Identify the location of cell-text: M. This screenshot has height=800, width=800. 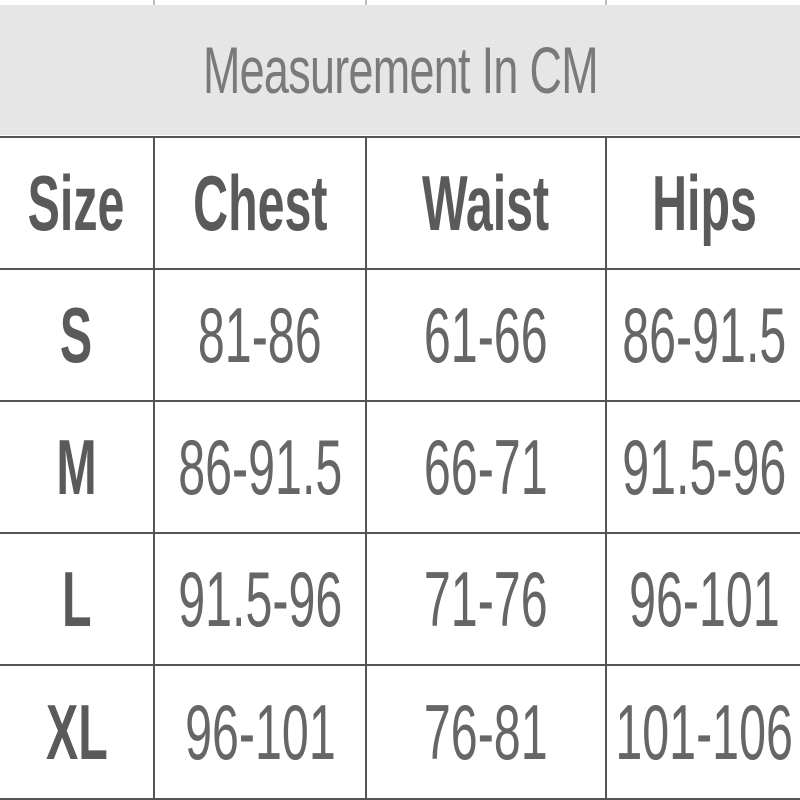
(76, 466).